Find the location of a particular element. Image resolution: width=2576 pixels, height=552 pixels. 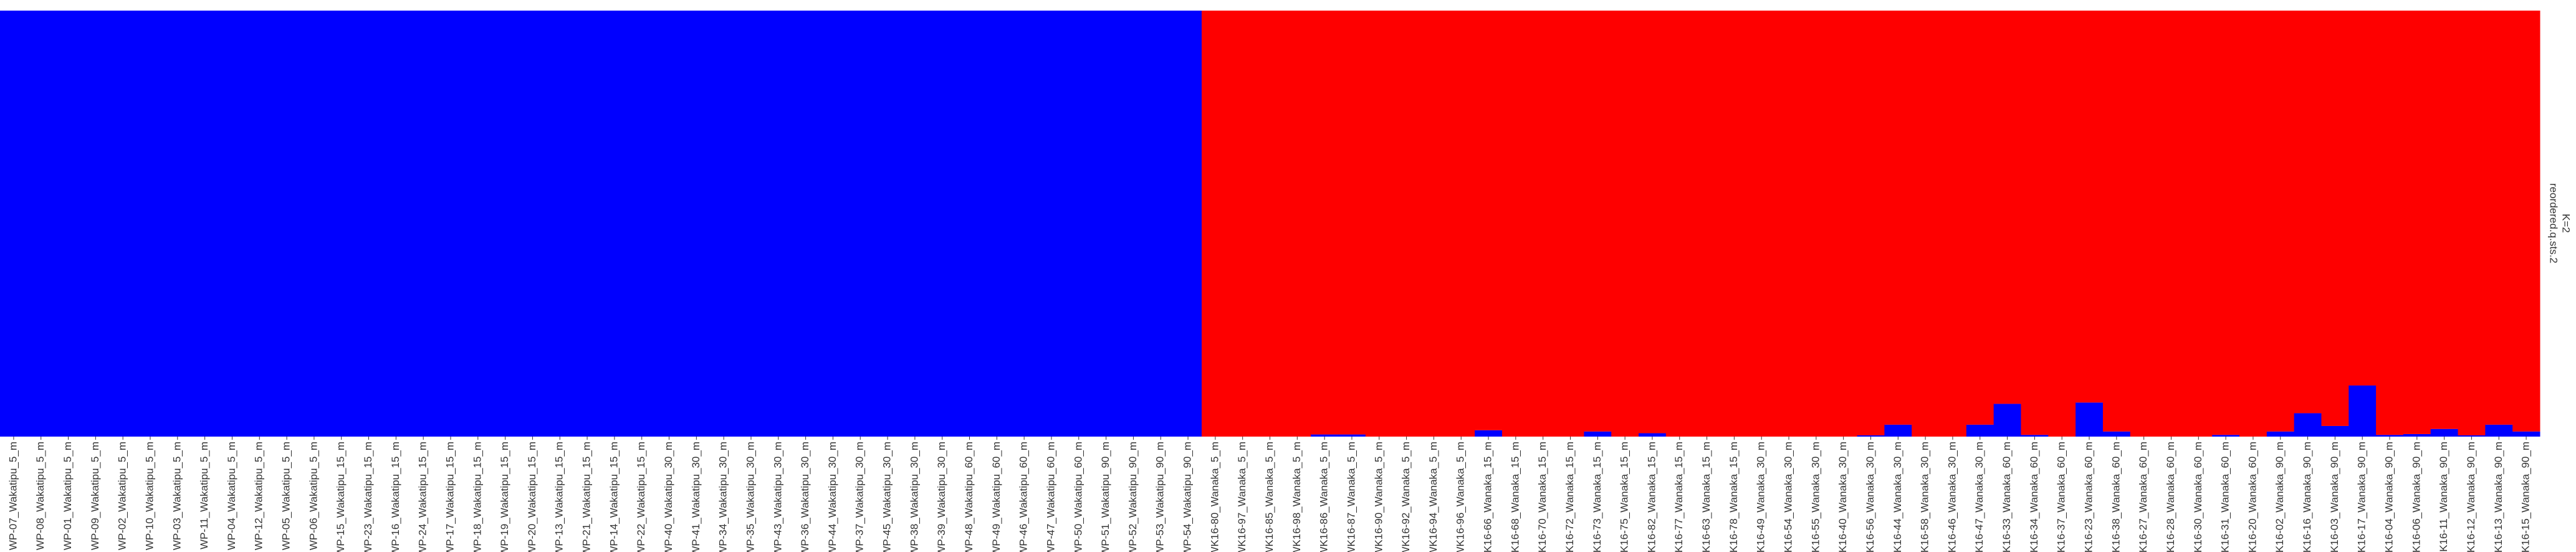

x-tick-label: WK16-04_Wanaka_90_m is located at coordinates (2389, 497).